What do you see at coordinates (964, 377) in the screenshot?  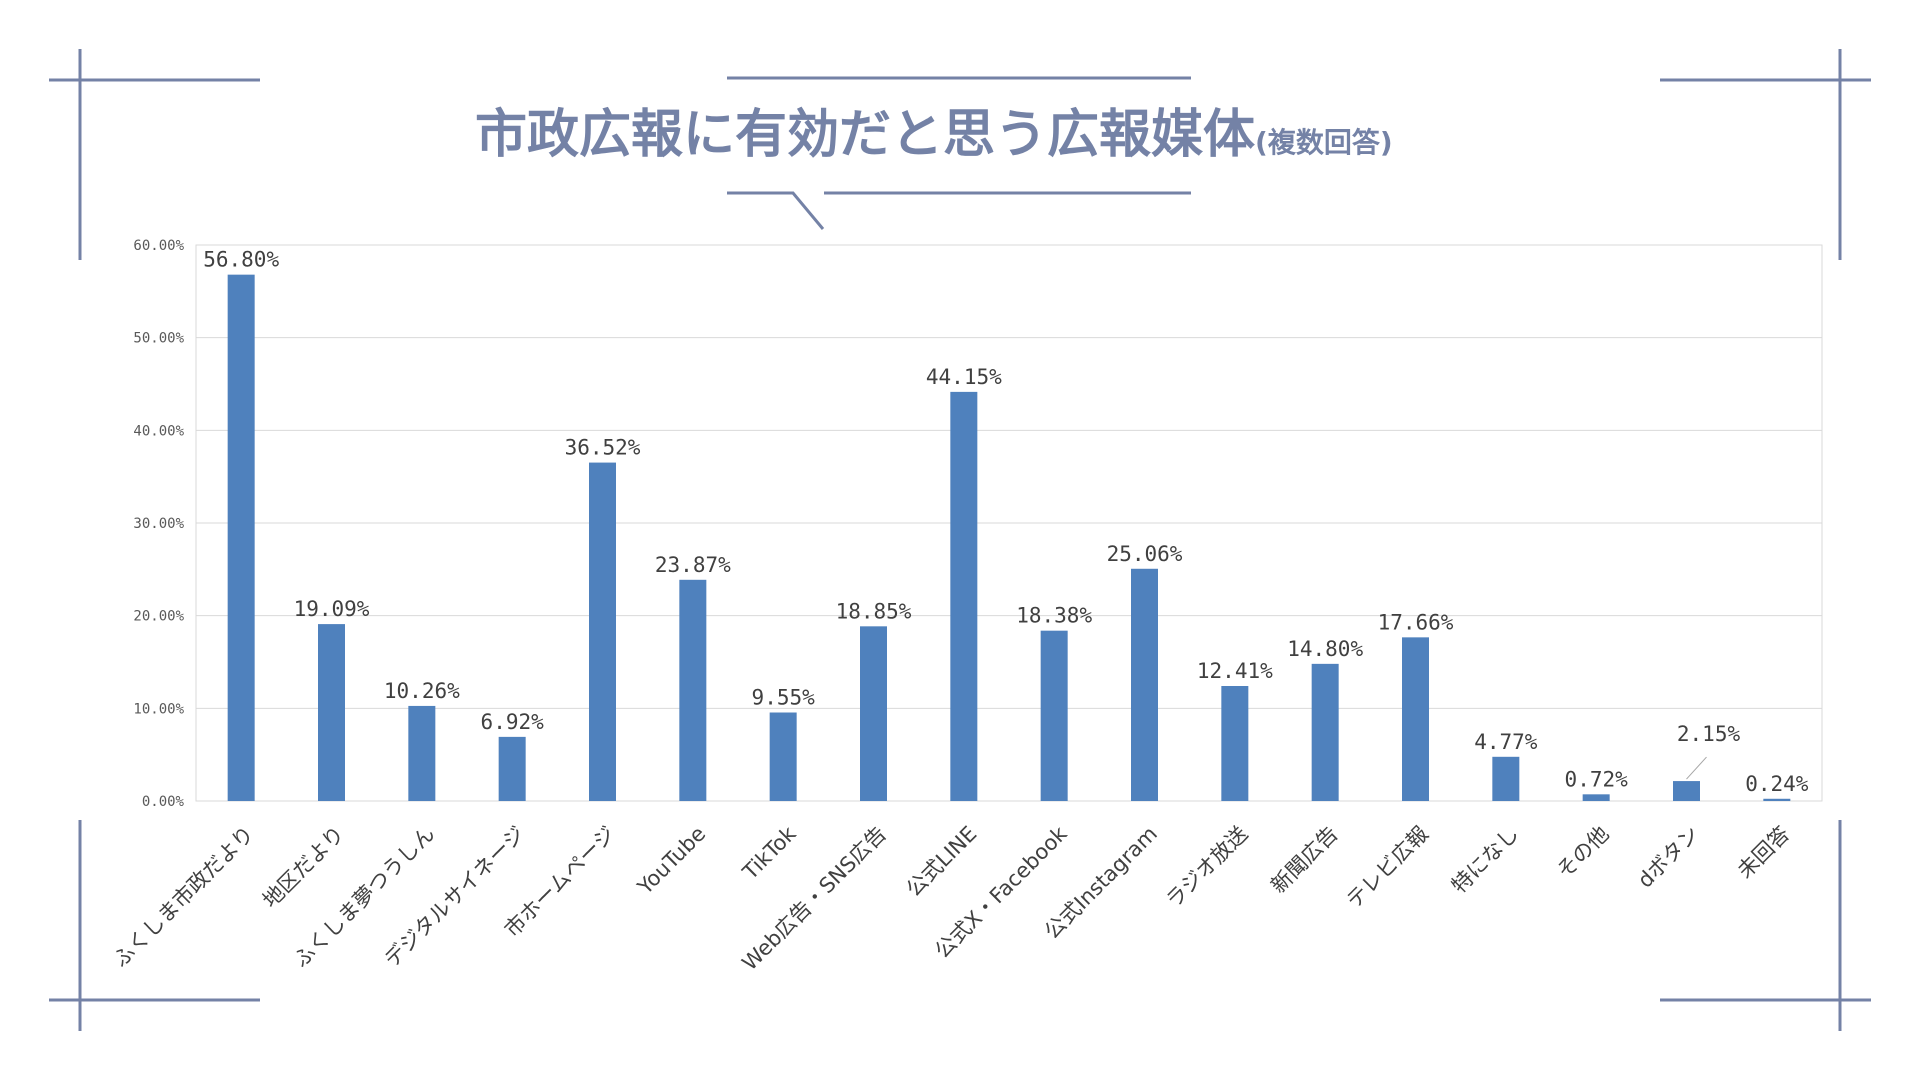 I see `data-label: 44.15%` at bounding box center [964, 377].